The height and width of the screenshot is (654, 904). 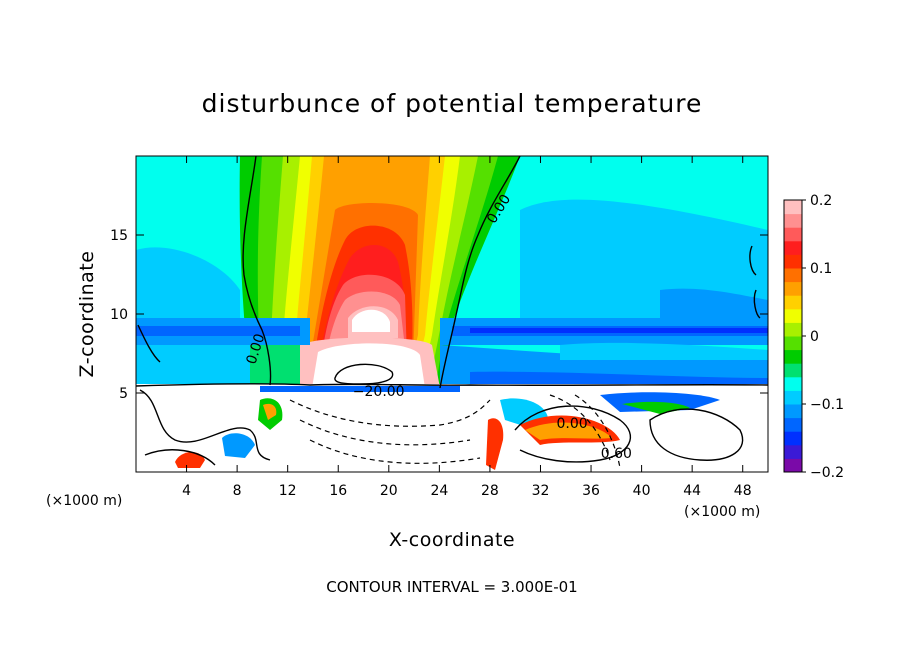 What do you see at coordinates (87, 314) in the screenshot?
I see `y-axis-label: Z-coordinate` at bounding box center [87, 314].